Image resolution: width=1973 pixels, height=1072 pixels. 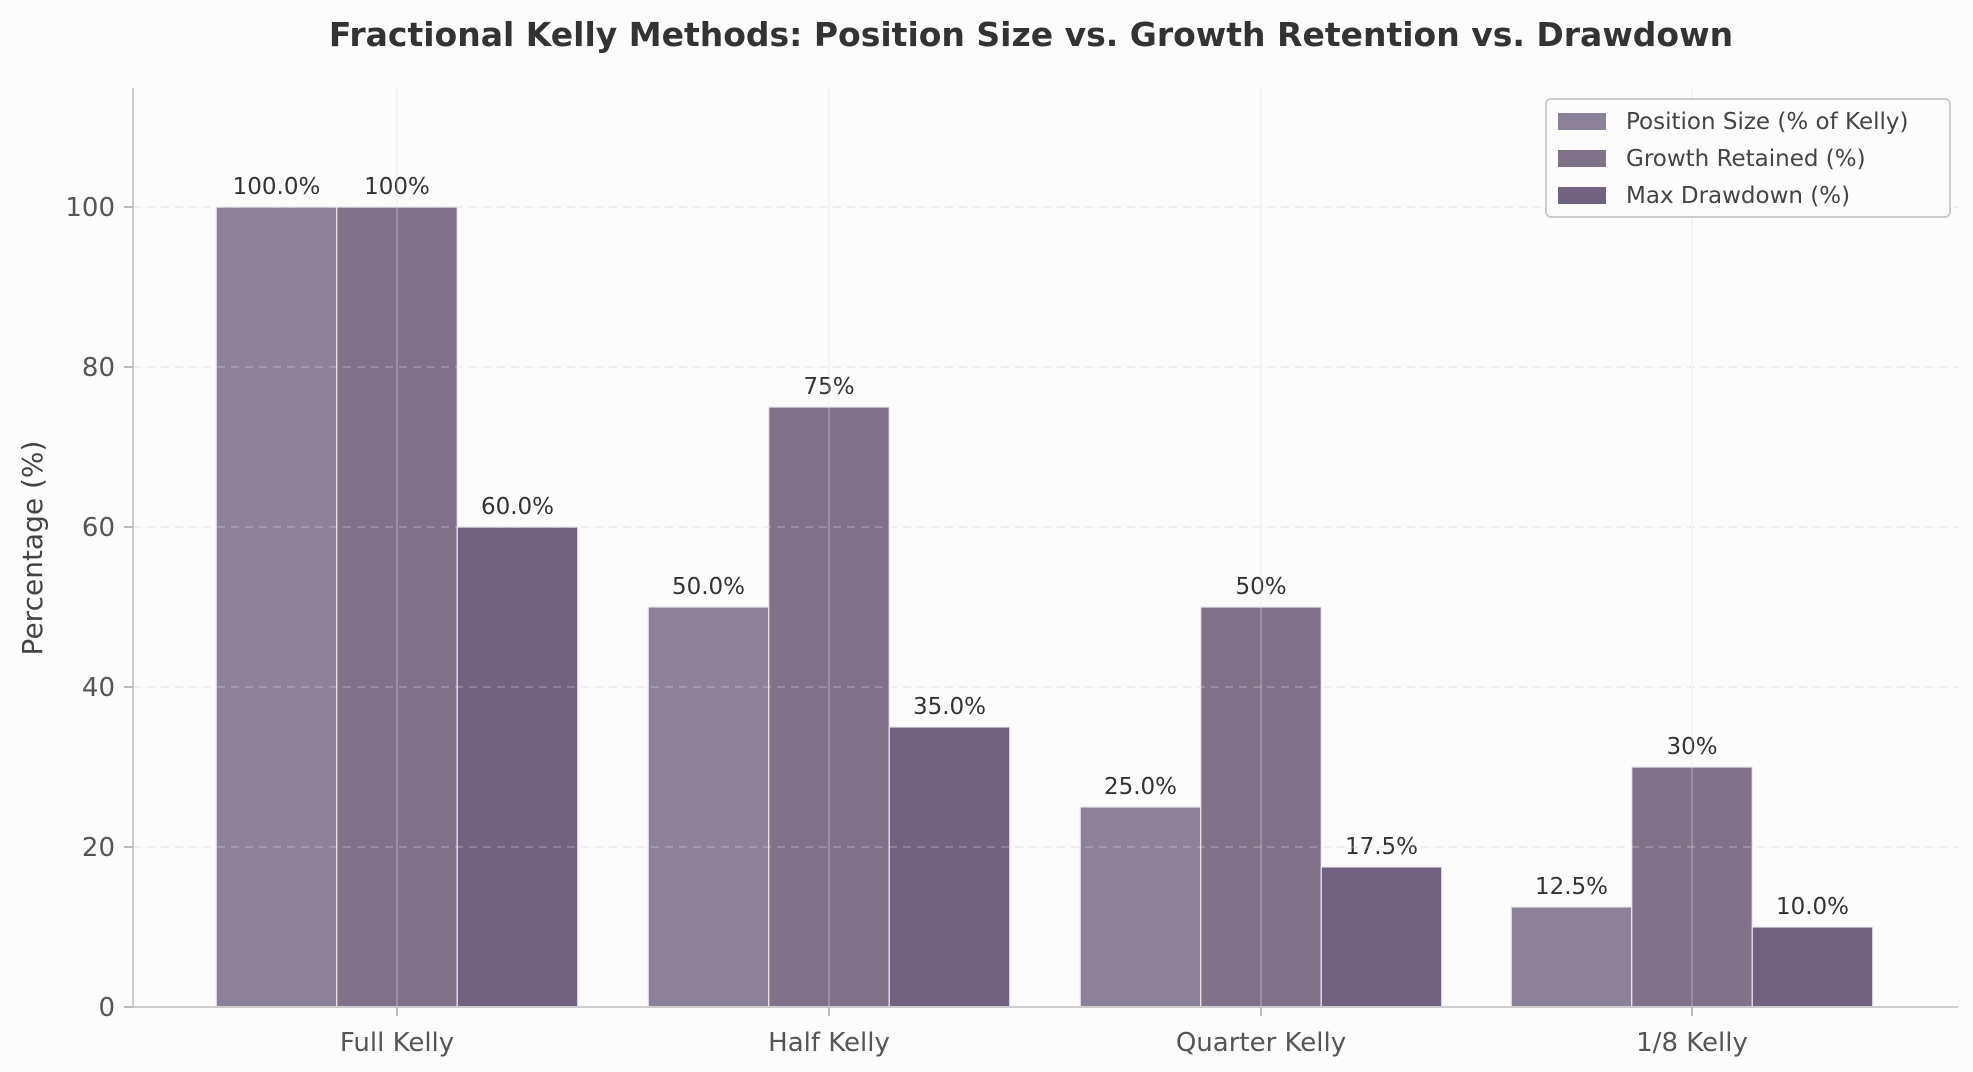 I want to click on y-tick-label: 60, so click(x=98, y=528).